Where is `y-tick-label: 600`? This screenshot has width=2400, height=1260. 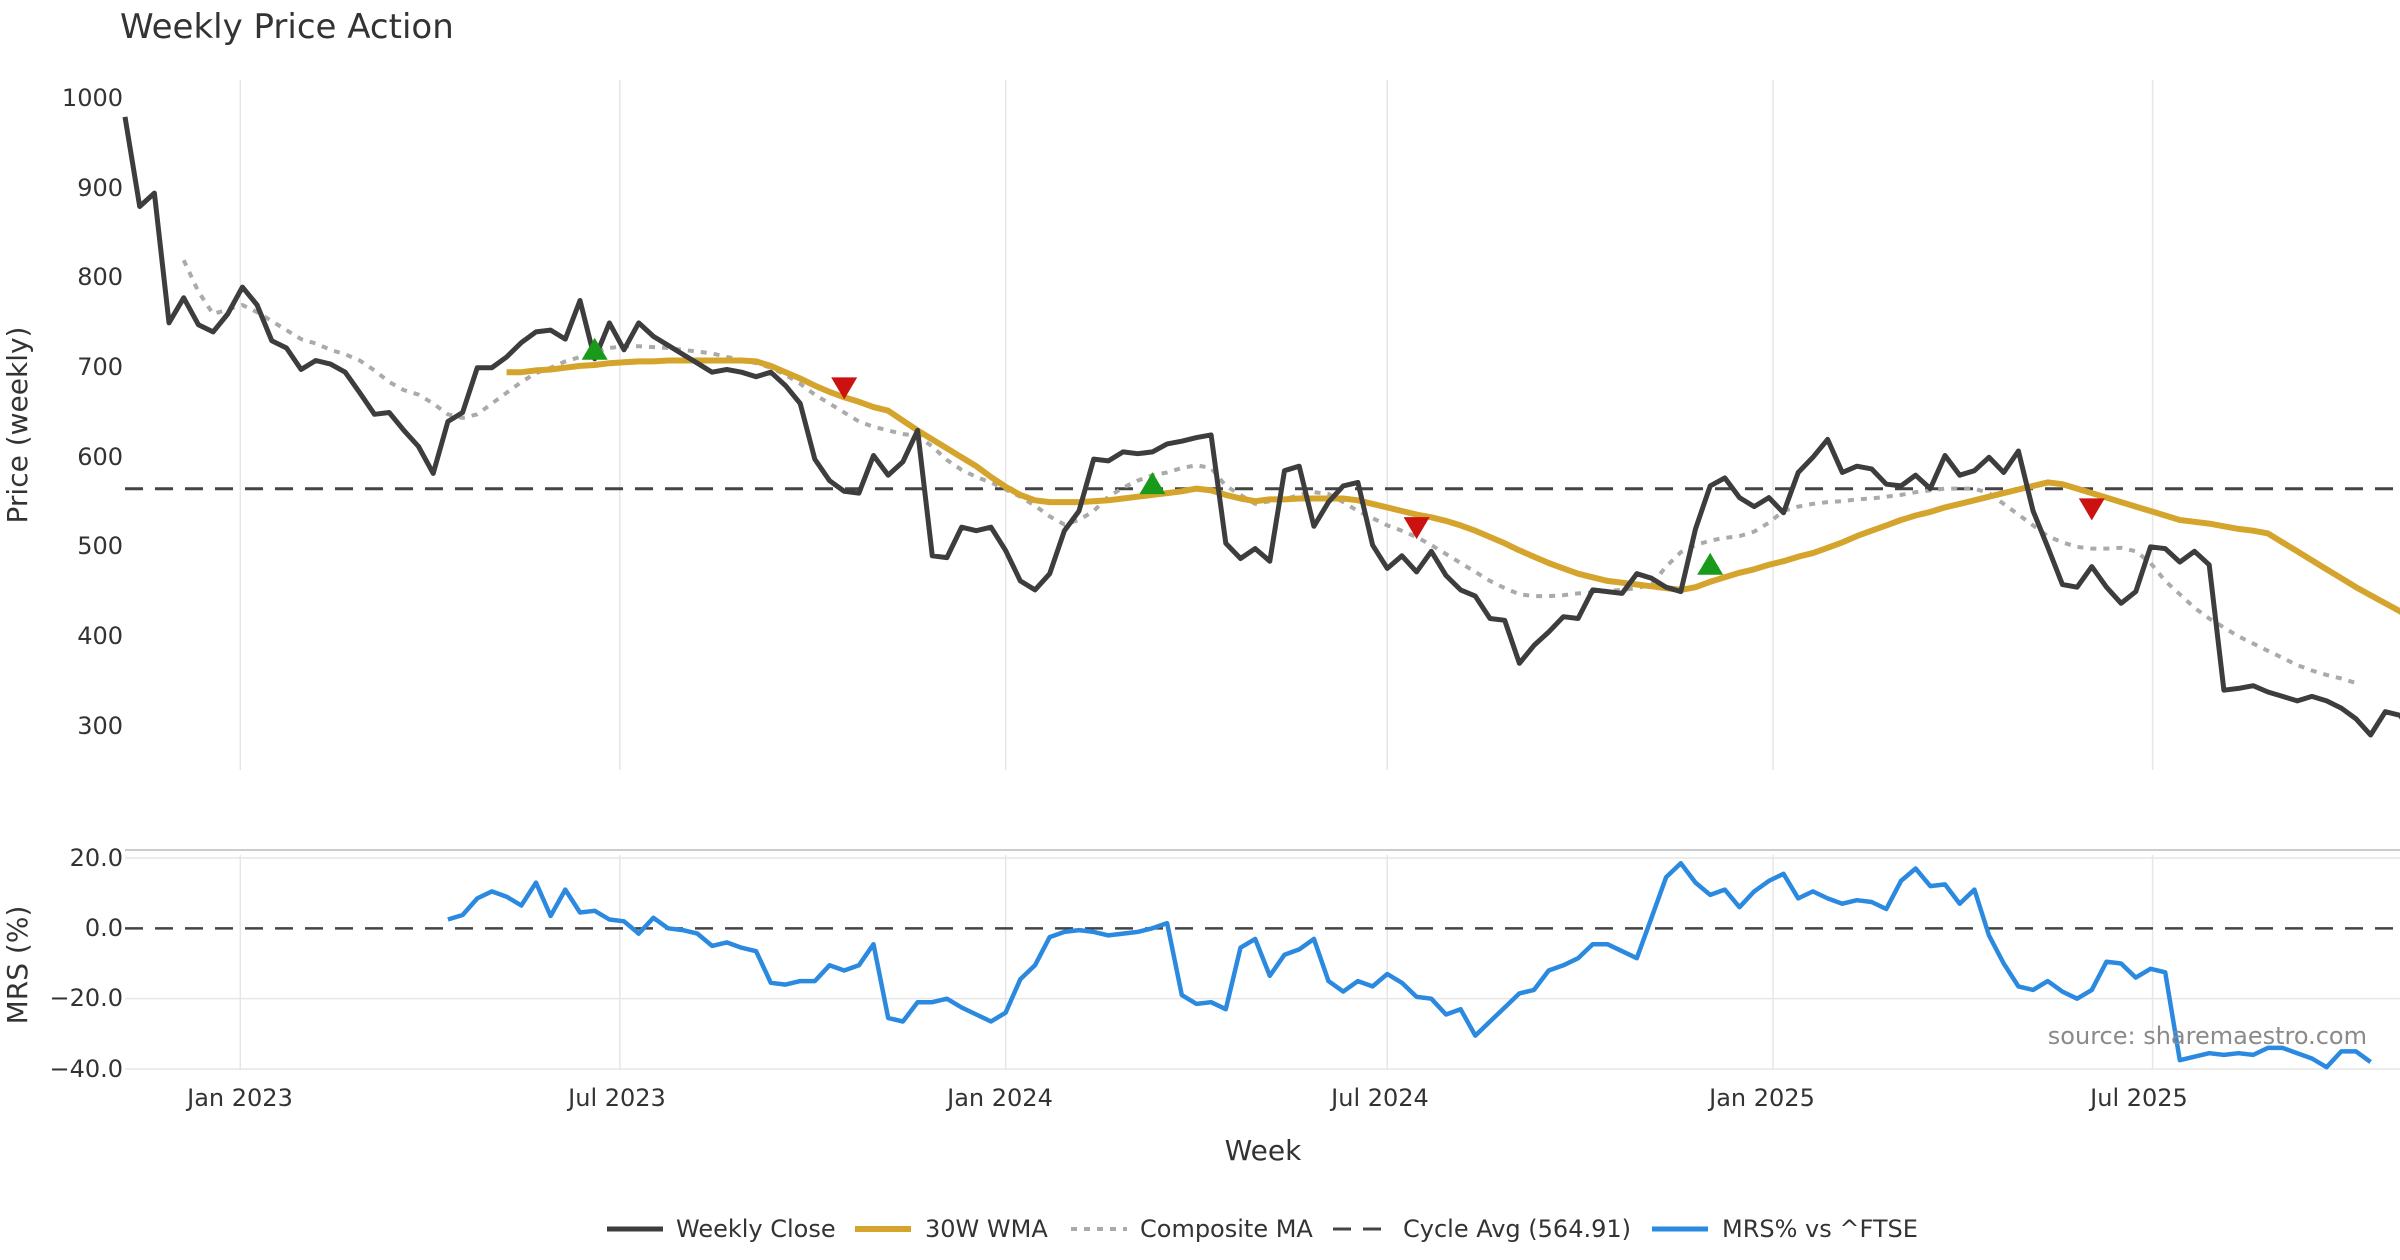
y-tick-label: 600 is located at coordinates (100, 457).